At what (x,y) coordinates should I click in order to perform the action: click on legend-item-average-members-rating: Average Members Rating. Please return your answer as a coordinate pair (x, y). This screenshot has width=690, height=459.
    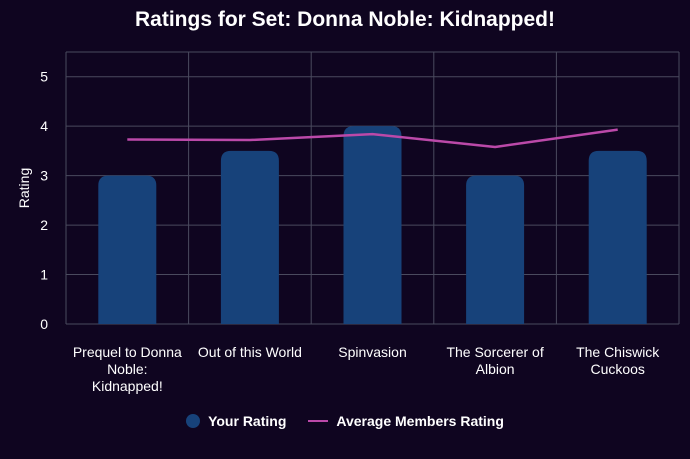
    Looking at the image, I should click on (406, 421).